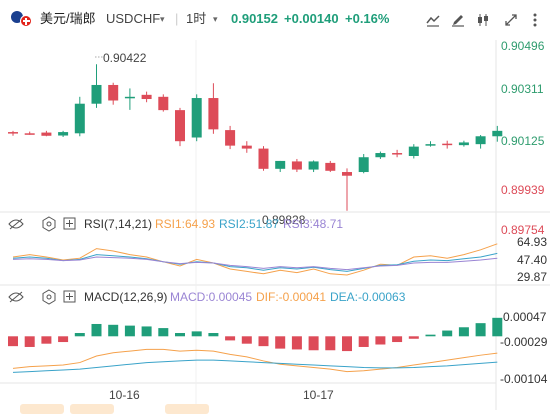  Describe the element at coordinates (525, 317) in the screenshot. I see `macd-axis-label: 0.00047` at that location.